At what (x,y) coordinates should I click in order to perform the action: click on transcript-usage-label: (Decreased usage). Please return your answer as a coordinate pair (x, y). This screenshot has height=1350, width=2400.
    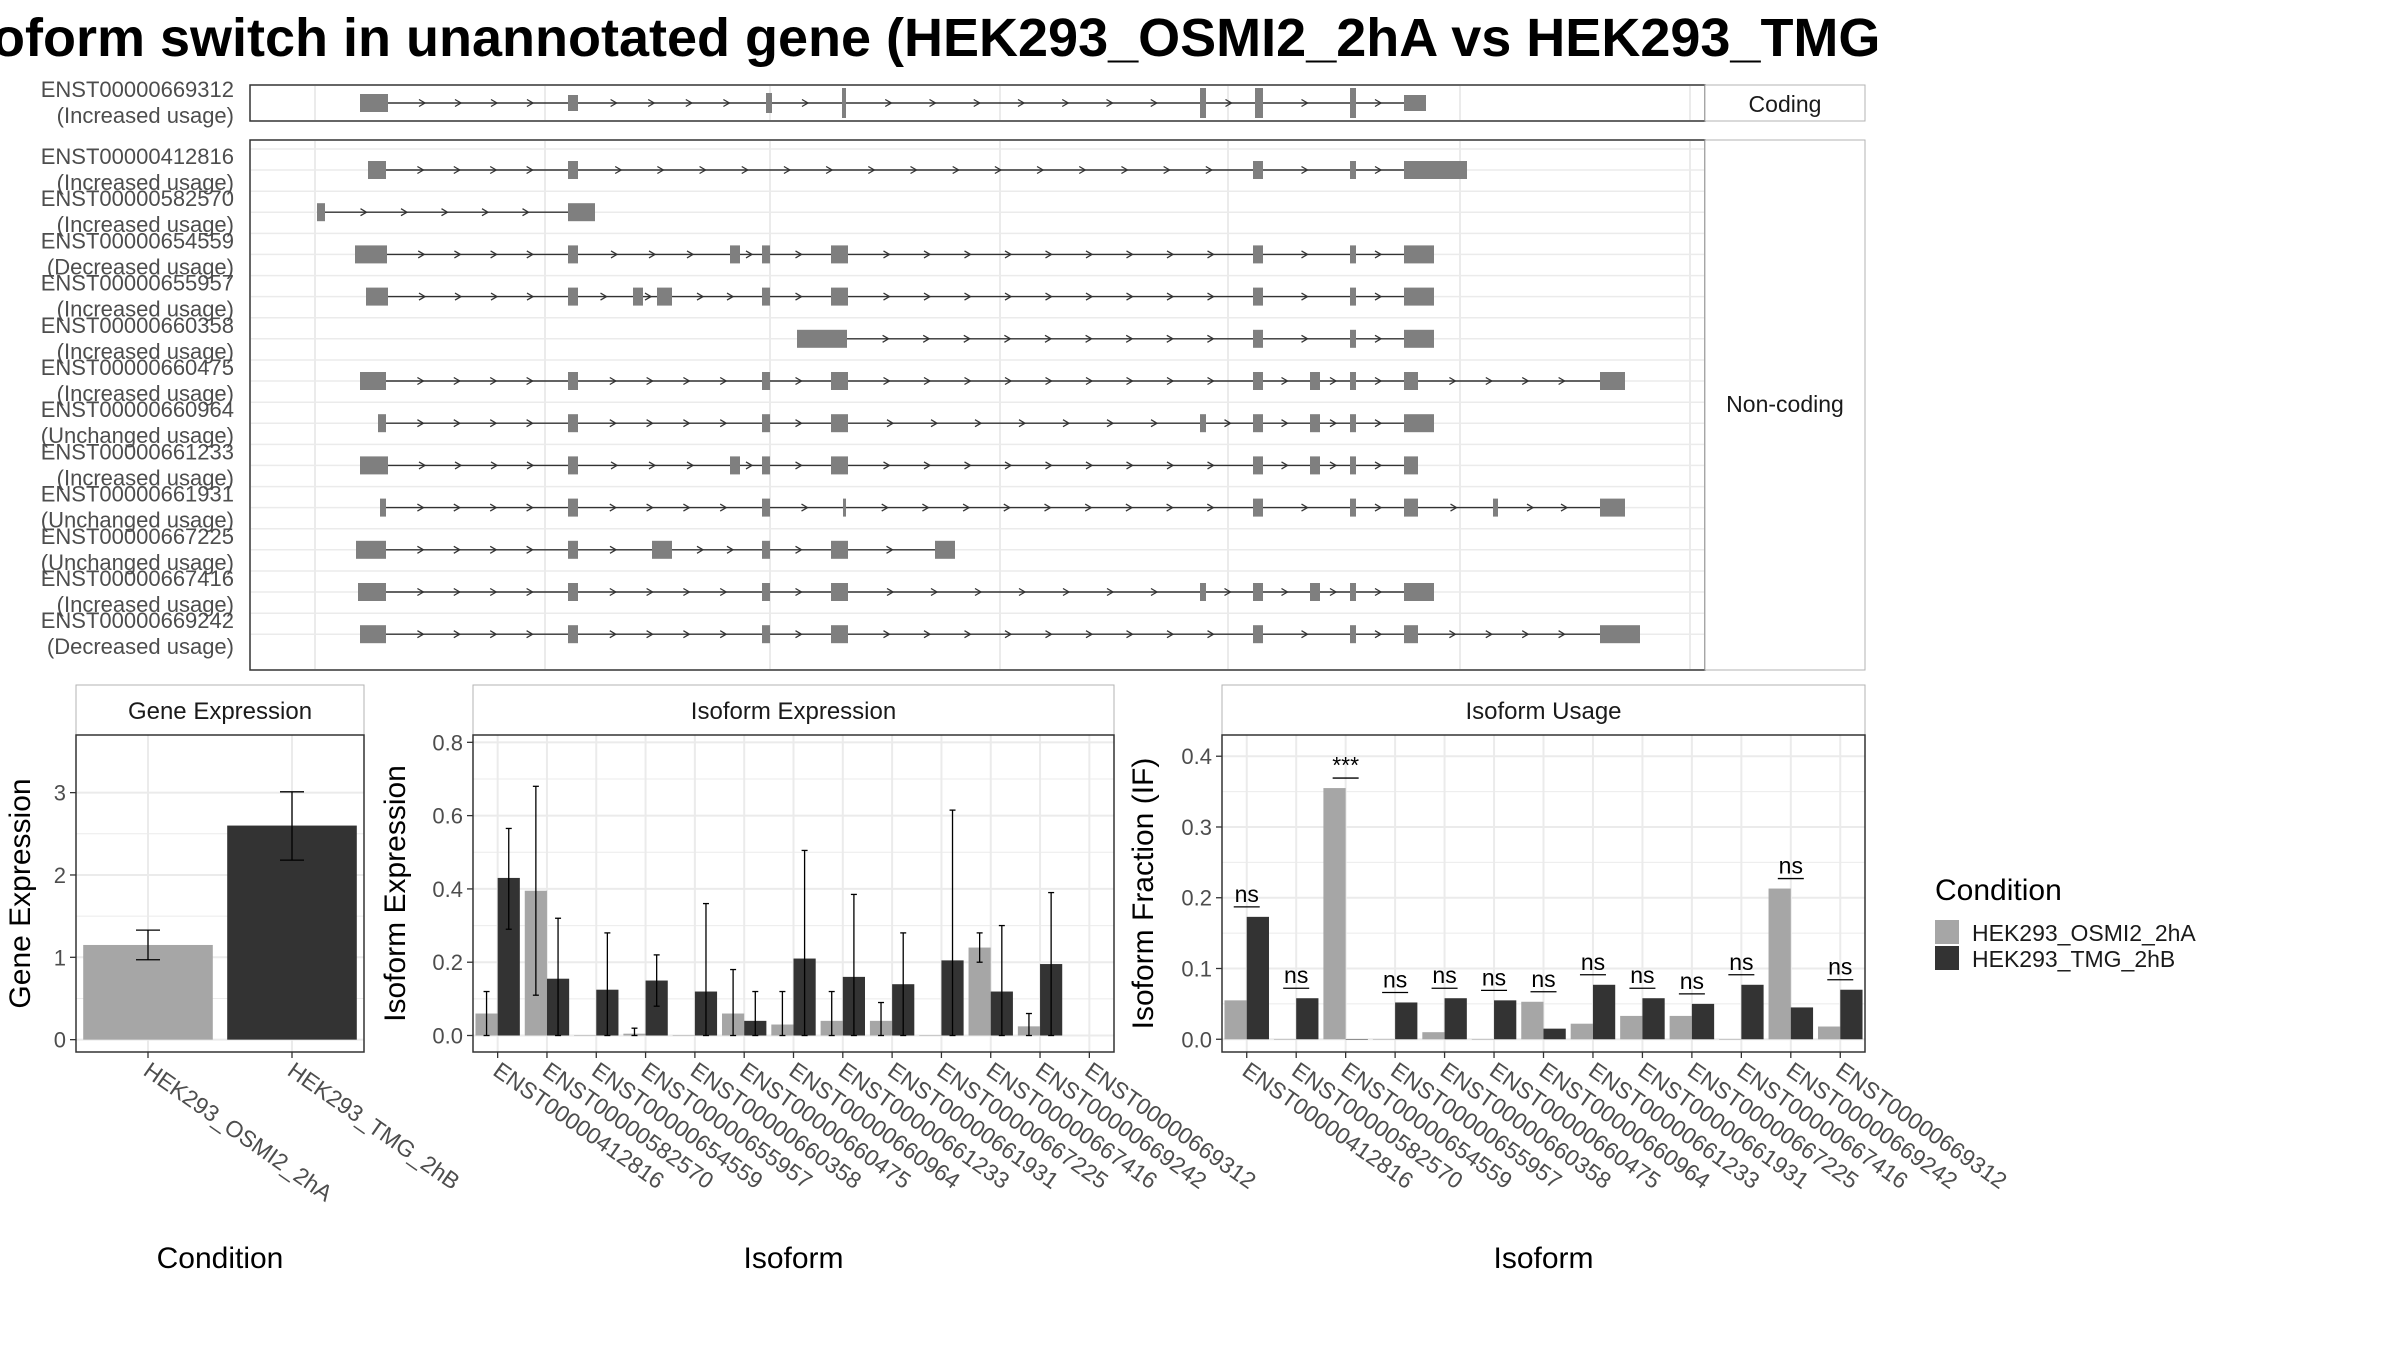
    Looking at the image, I should click on (140, 266).